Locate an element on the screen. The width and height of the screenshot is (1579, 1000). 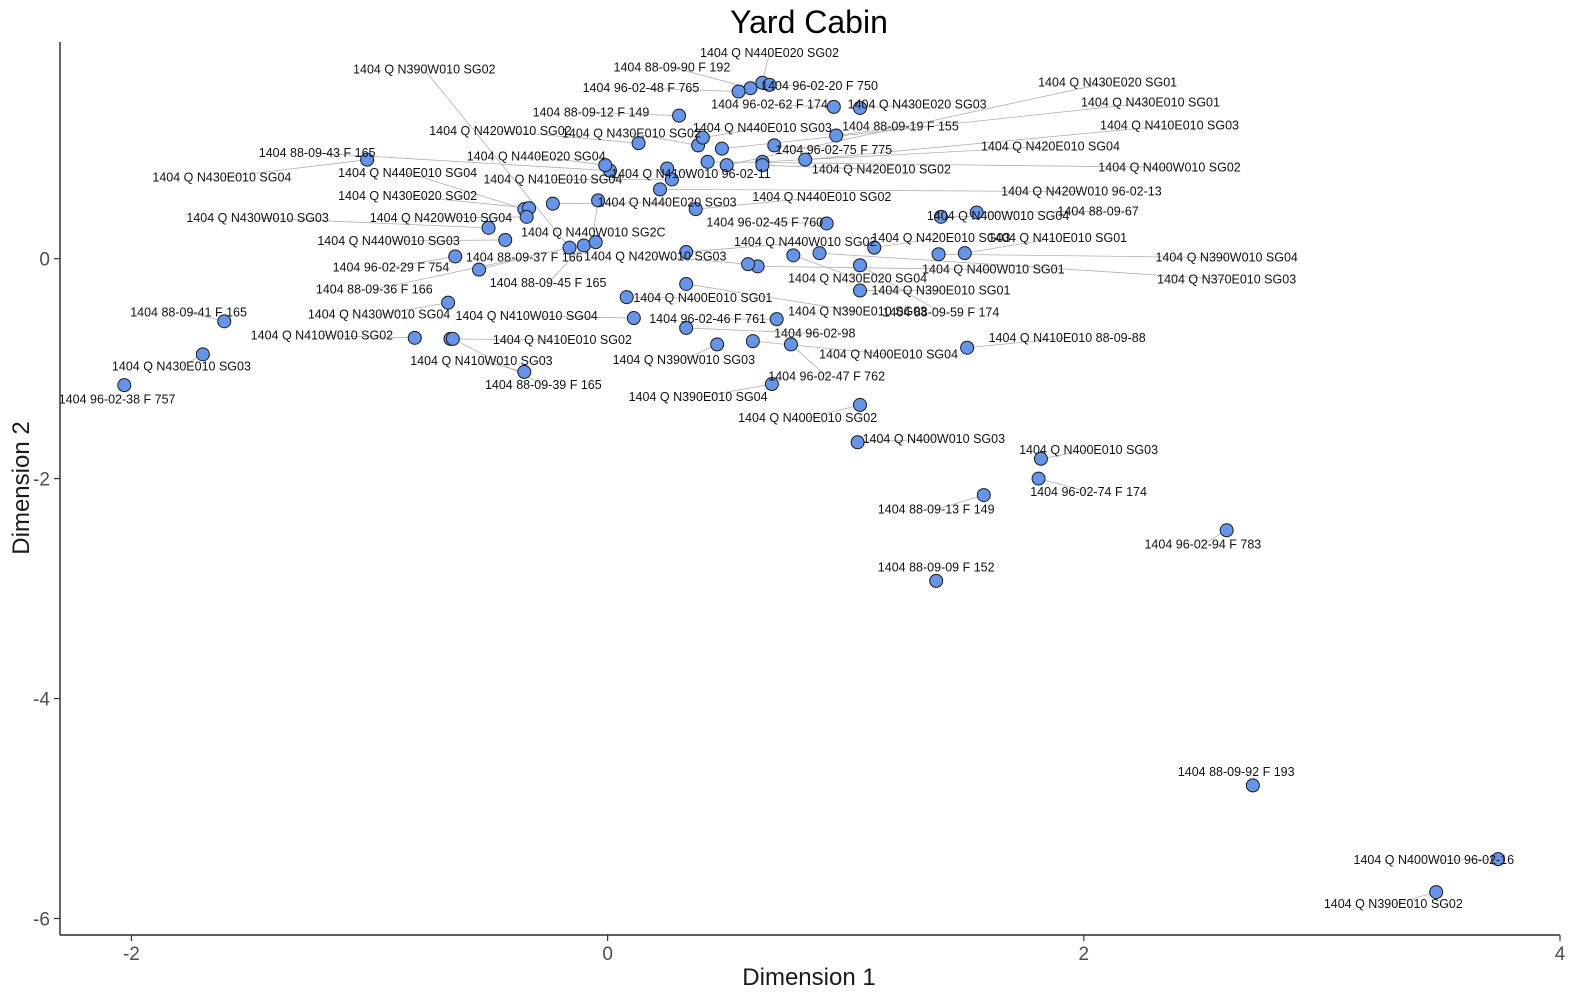
point-label: 1404 88-09-45 F 165 is located at coordinates (548, 283).